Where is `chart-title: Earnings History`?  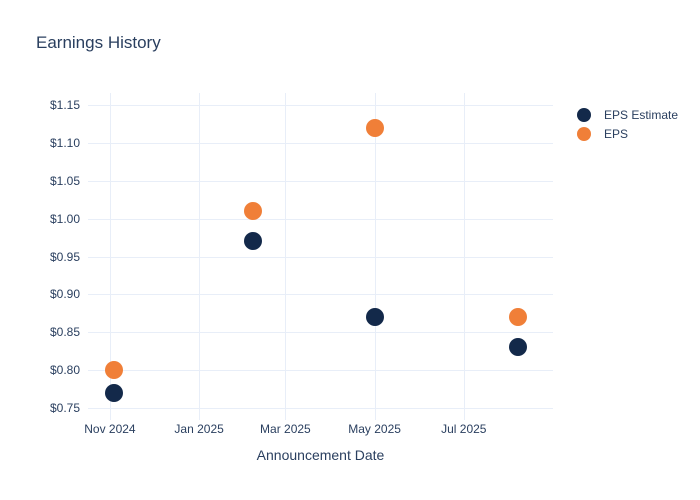 chart-title: Earnings History is located at coordinates (98, 42).